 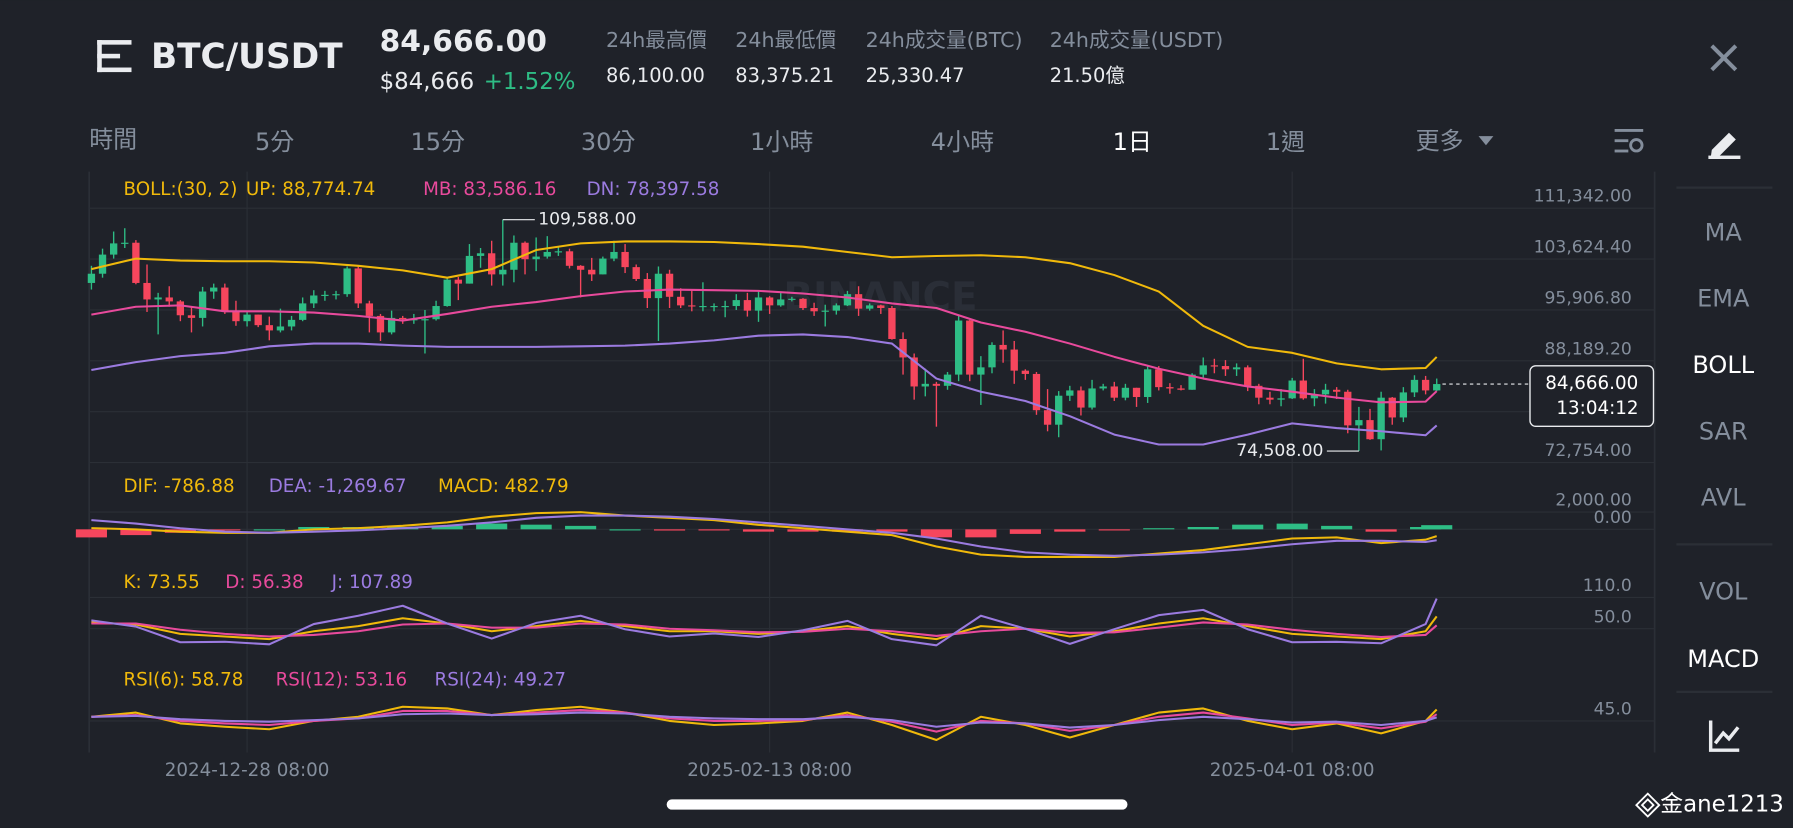 What do you see at coordinates (489, 189) in the screenshot?
I see `legend-entry: MB: 83,586.16` at bounding box center [489, 189].